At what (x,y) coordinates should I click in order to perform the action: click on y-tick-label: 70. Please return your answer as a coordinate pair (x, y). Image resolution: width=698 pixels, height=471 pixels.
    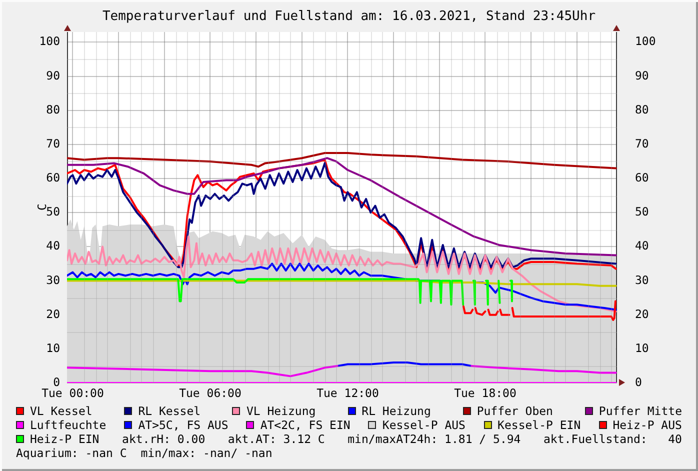
    Looking at the image, I should click on (53, 143).